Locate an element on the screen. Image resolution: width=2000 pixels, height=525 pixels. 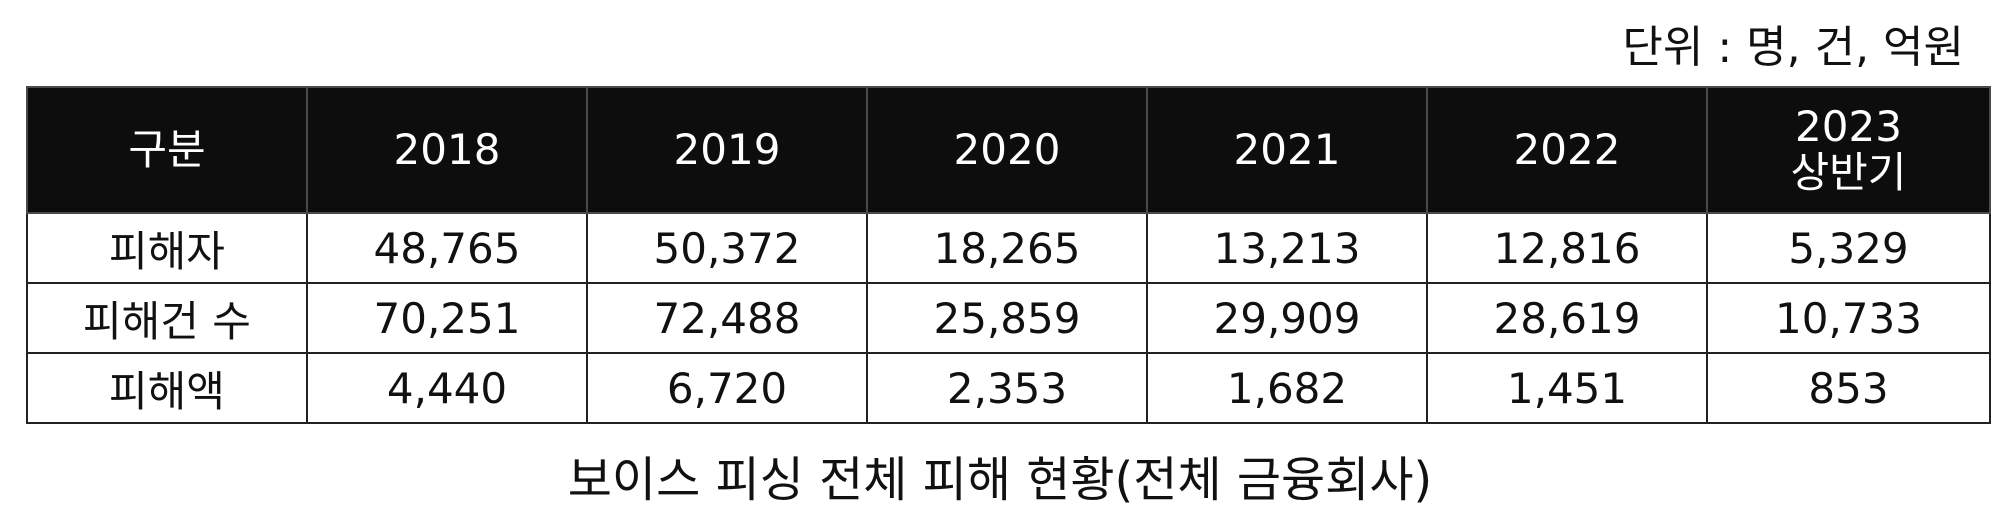
table-cell: 10,733 is located at coordinates (1848, 318).